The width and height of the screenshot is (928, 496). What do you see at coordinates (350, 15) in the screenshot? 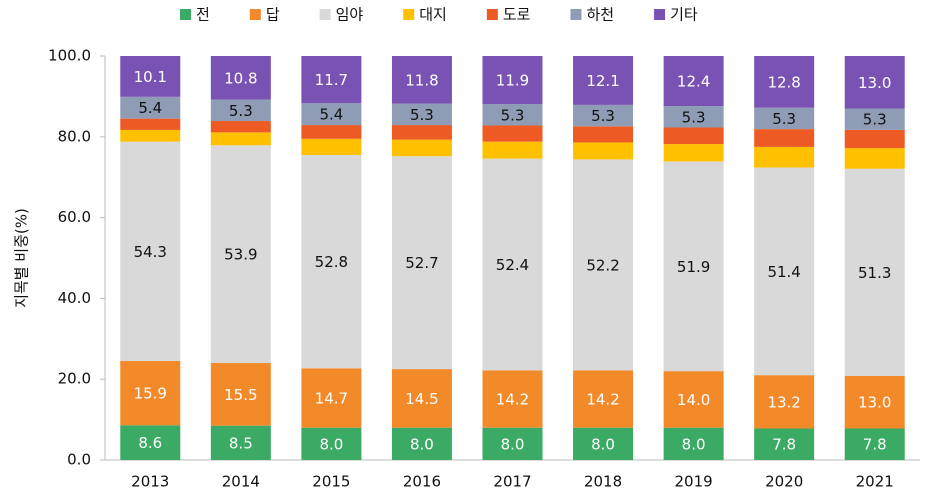
I see `legend-label: 임야` at bounding box center [350, 15].